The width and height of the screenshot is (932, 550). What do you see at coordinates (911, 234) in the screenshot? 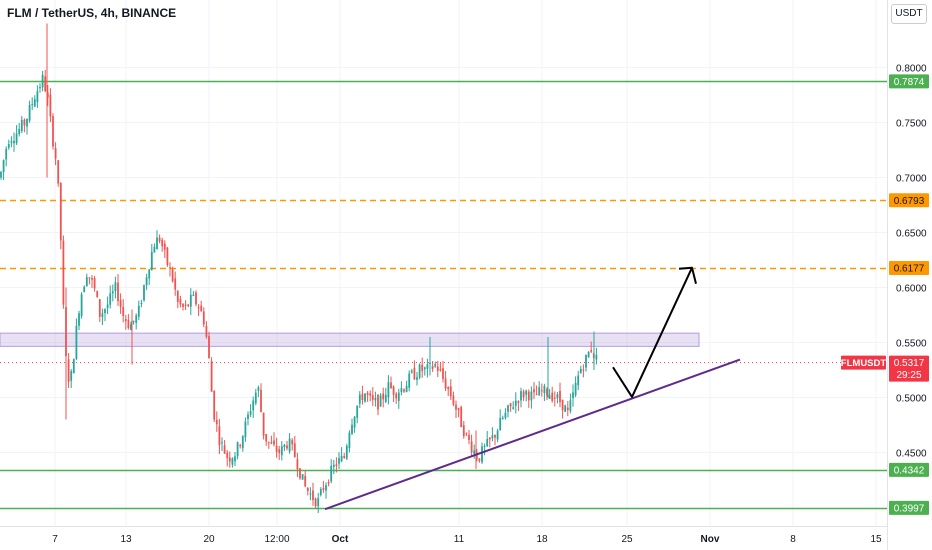
I see `price-tick-label: 0.6500` at bounding box center [911, 234].